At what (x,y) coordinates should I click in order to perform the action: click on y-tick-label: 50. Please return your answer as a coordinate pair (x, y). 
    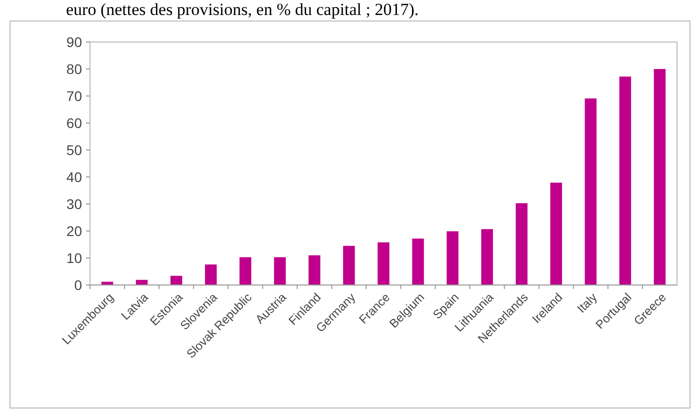
    Looking at the image, I should click on (74, 150).